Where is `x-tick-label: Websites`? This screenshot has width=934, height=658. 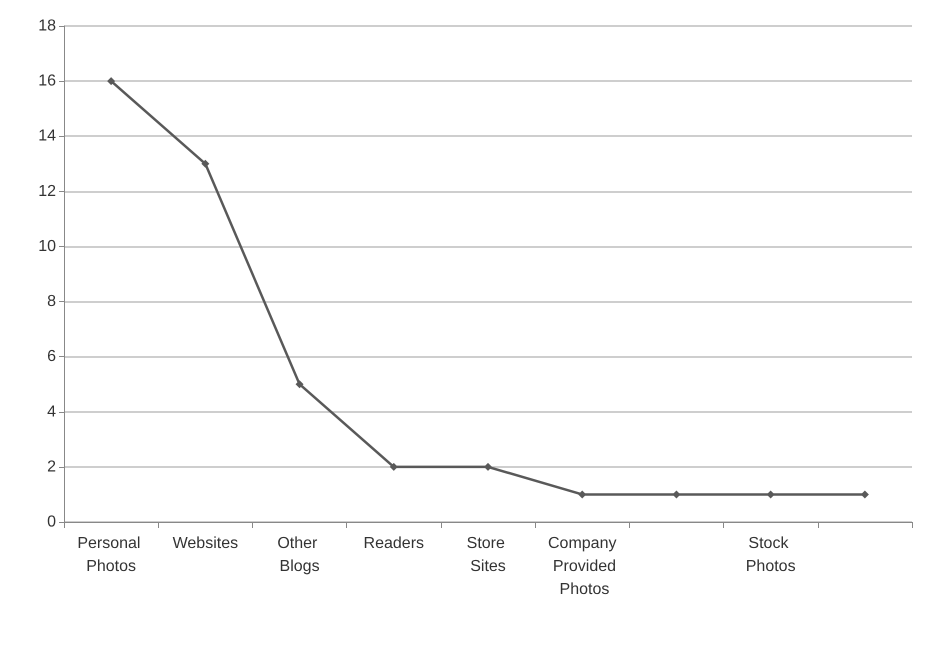 x-tick-label: Websites is located at coordinates (205, 543).